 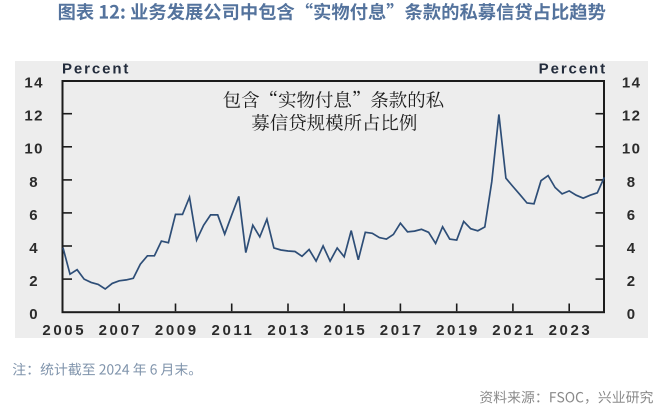 What do you see at coordinates (177, 330) in the screenshot?
I see `svg-text: 2009` at bounding box center [177, 330].